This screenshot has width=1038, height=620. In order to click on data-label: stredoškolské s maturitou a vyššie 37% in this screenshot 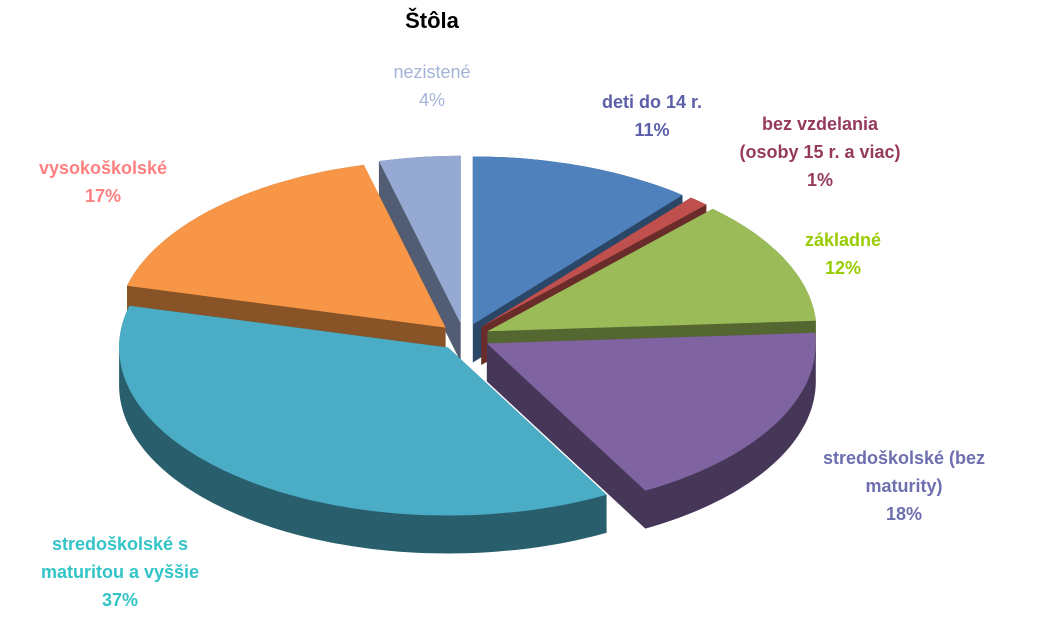, I will do `click(120, 572)`.